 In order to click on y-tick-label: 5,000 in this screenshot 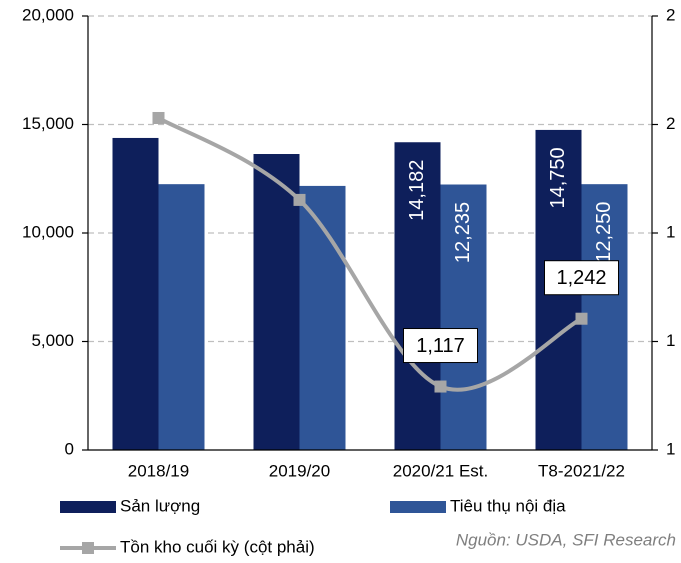, I will do `click(52, 340)`.